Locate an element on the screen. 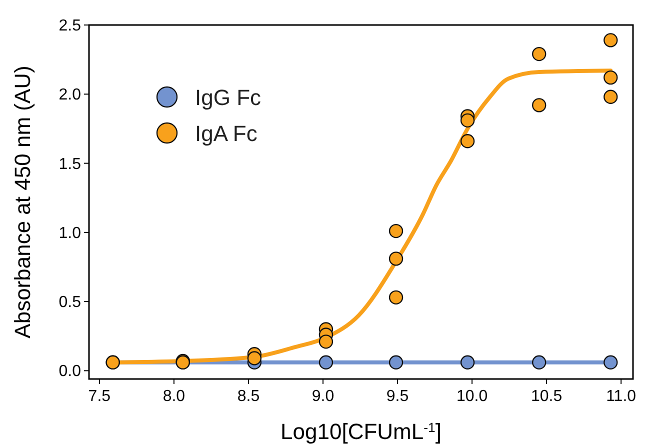 The width and height of the screenshot is (645, 445). x-tick-label: 10.0 is located at coordinates (472, 396).